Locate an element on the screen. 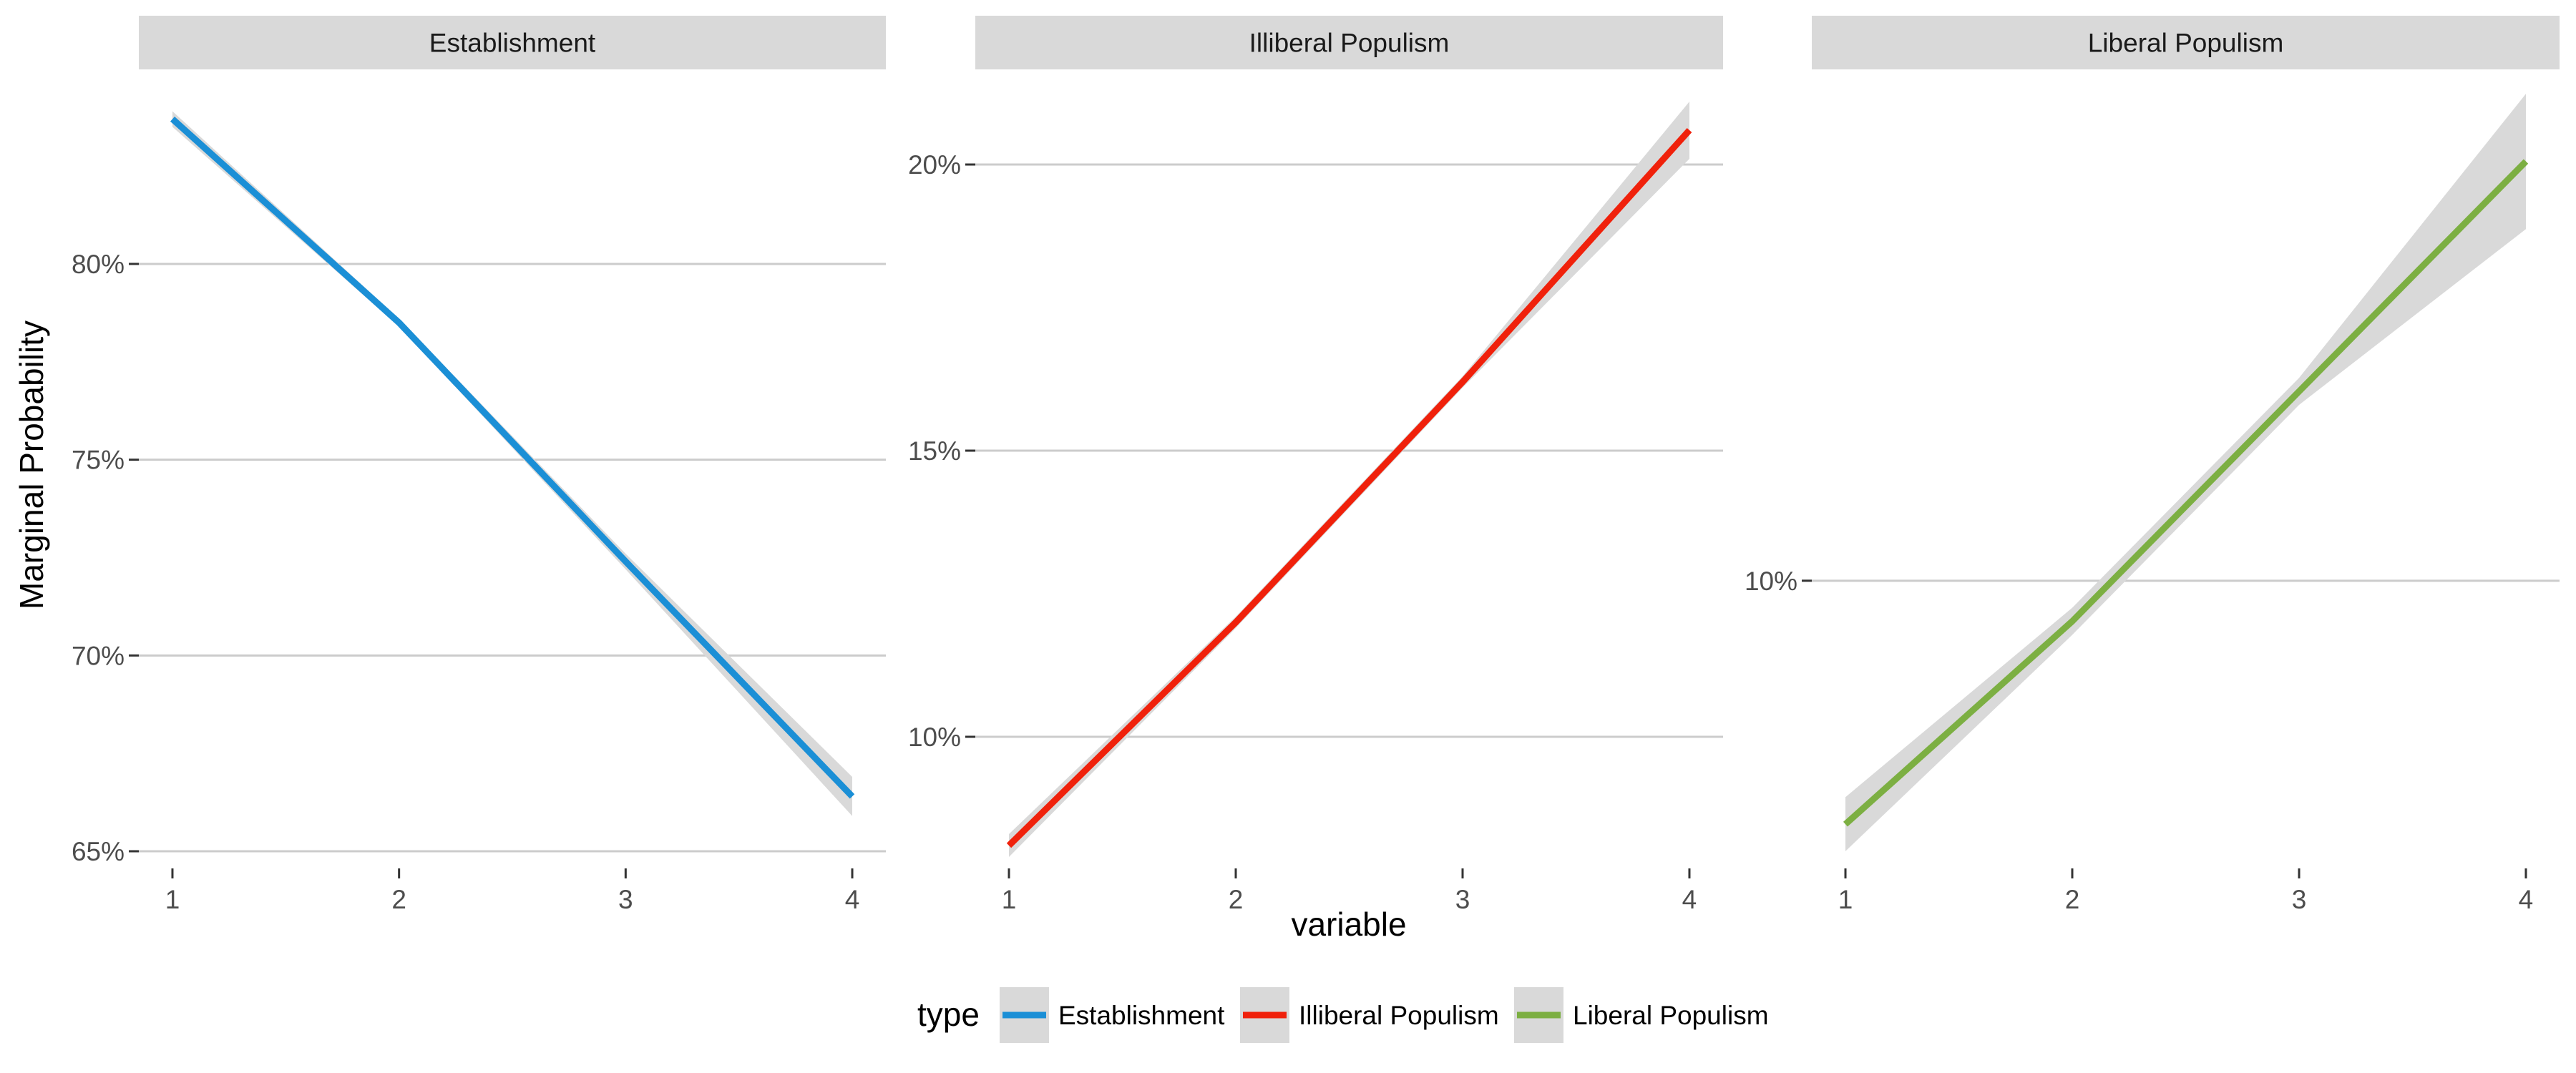  x-axis-title: variable is located at coordinates (1348, 924).